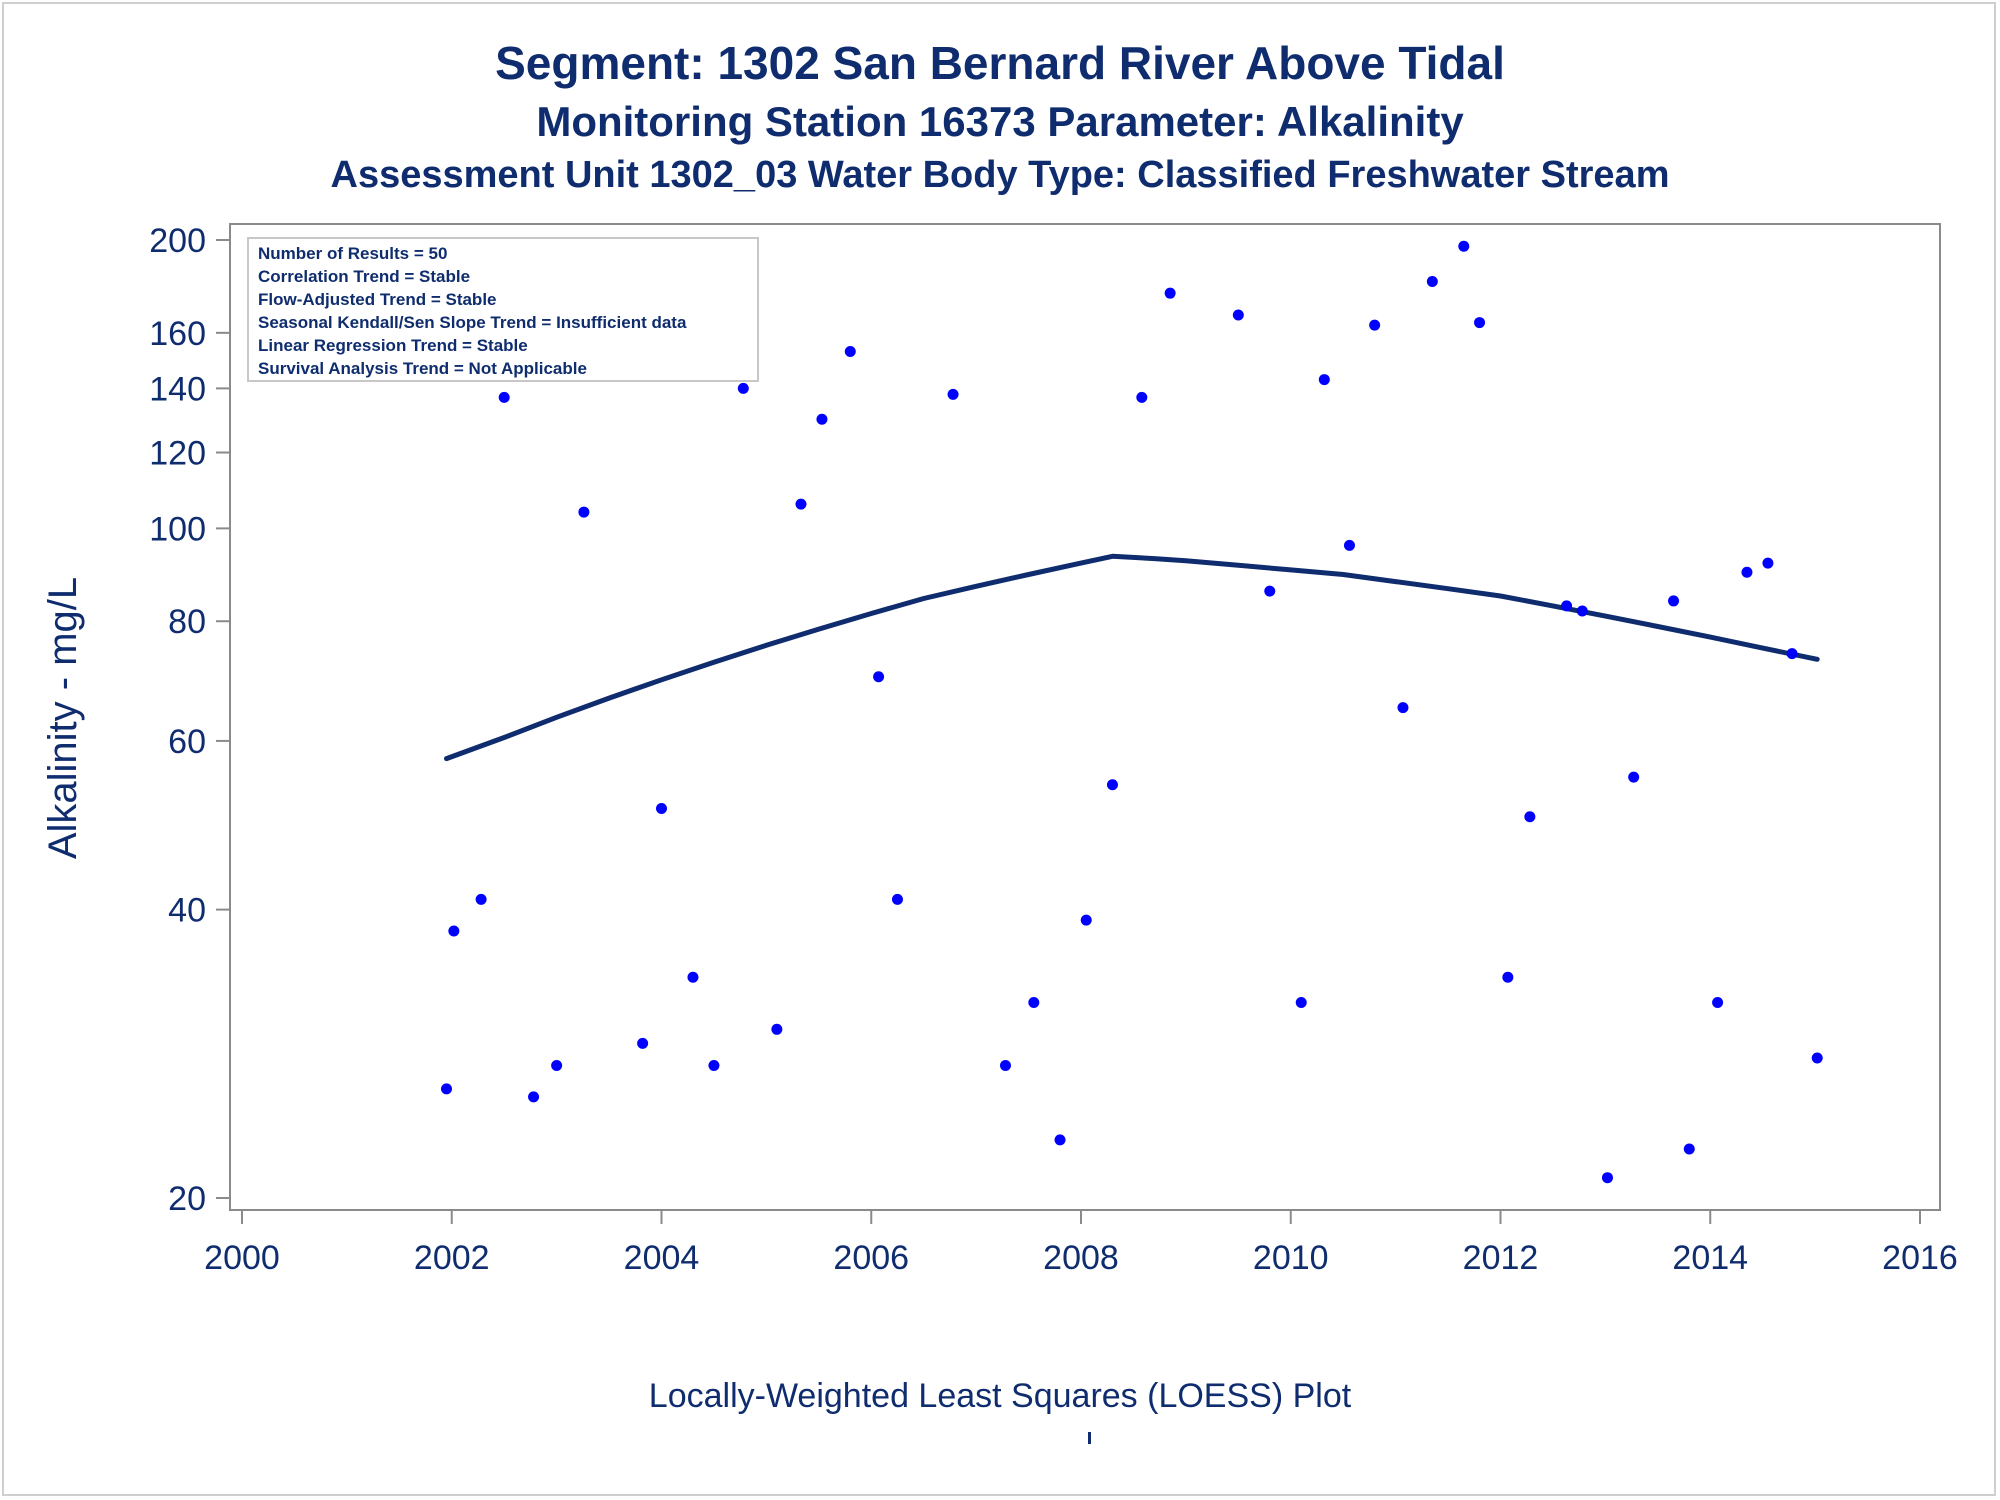 The image size is (2000, 1500). What do you see at coordinates (1132, 657) in the screenshot?
I see `loess-curve` at bounding box center [1132, 657].